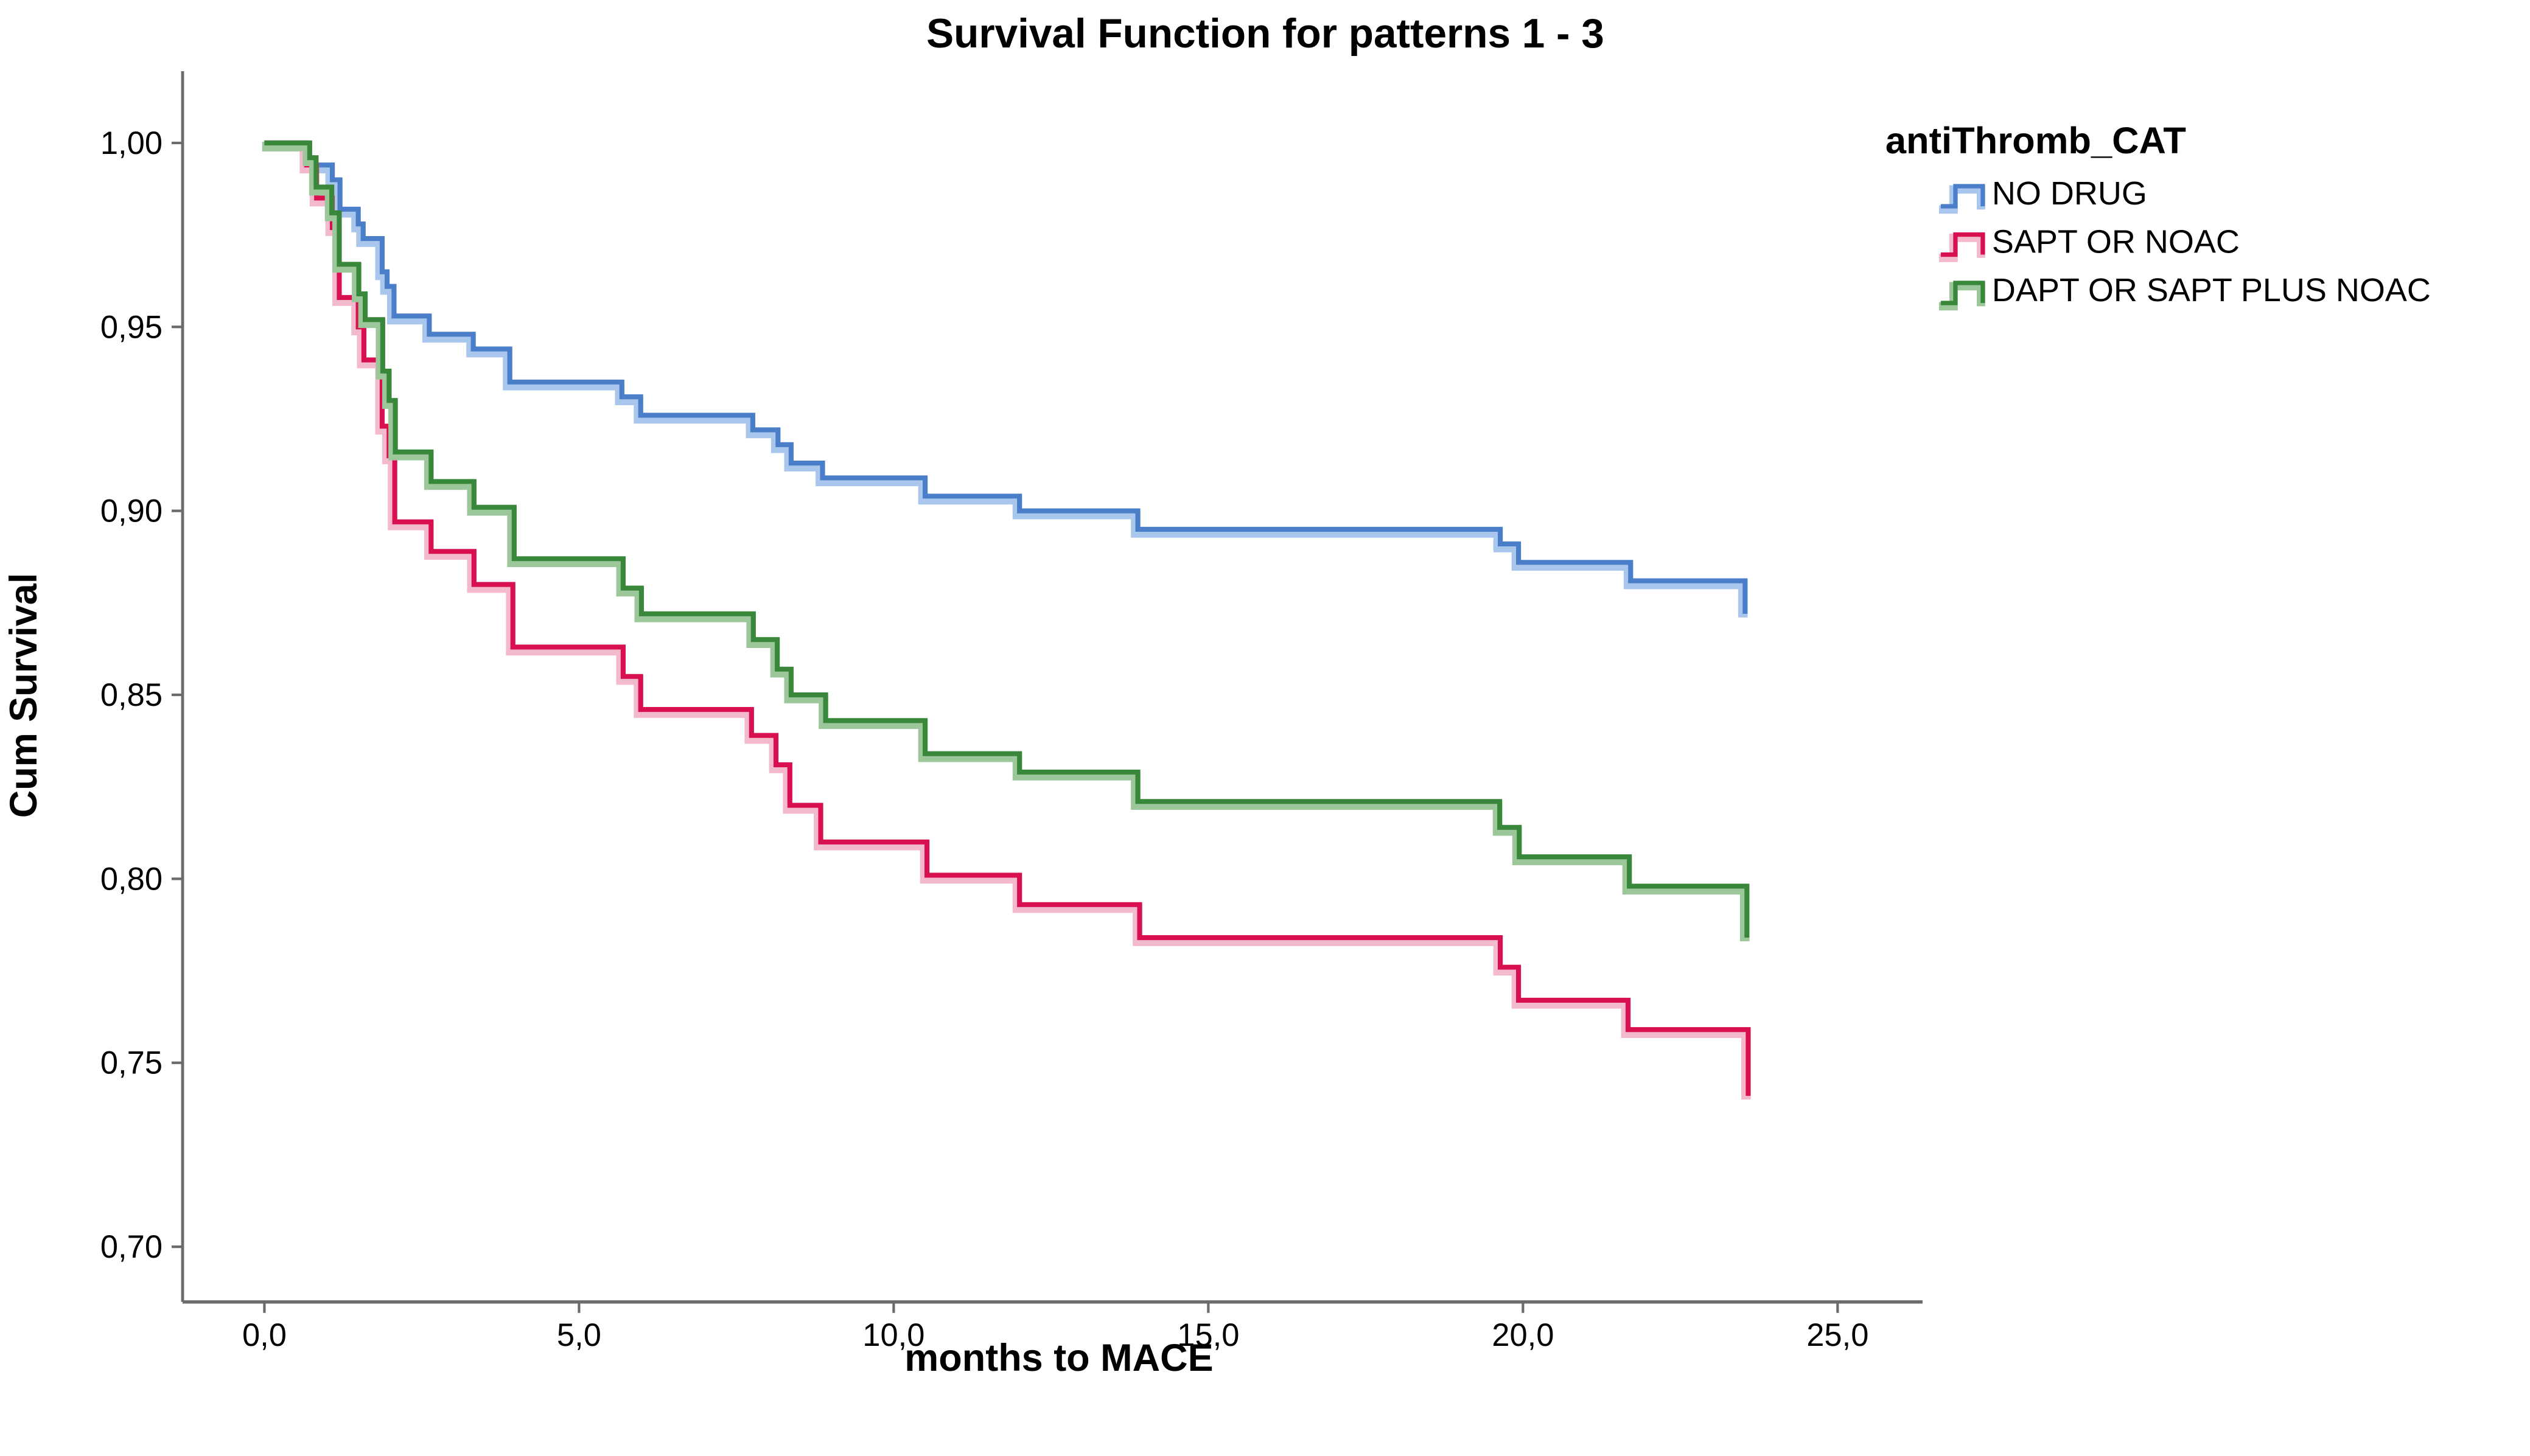  Describe the element at coordinates (23, 695) in the screenshot. I see `y-axis-title: Cum Survival` at that location.